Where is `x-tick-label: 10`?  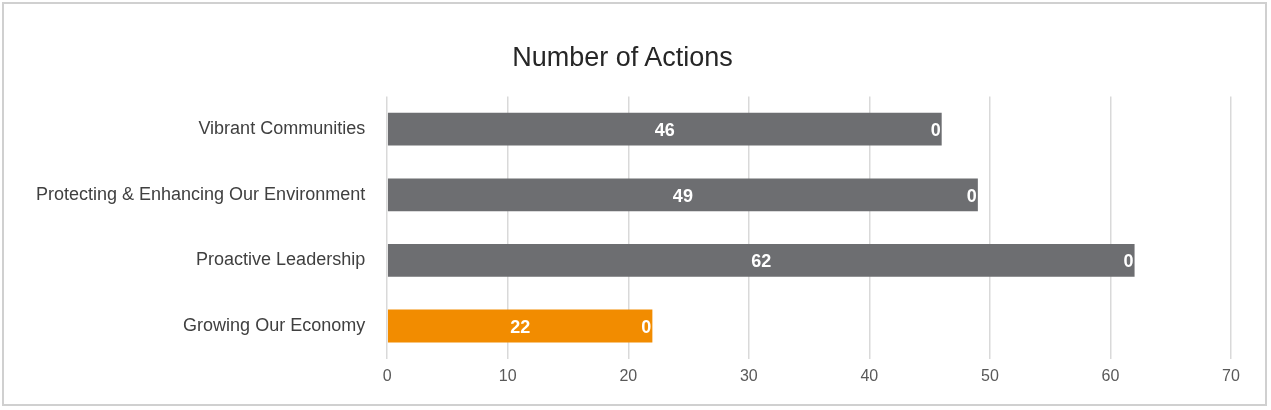
x-tick-label: 10 is located at coordinates (507, 375).